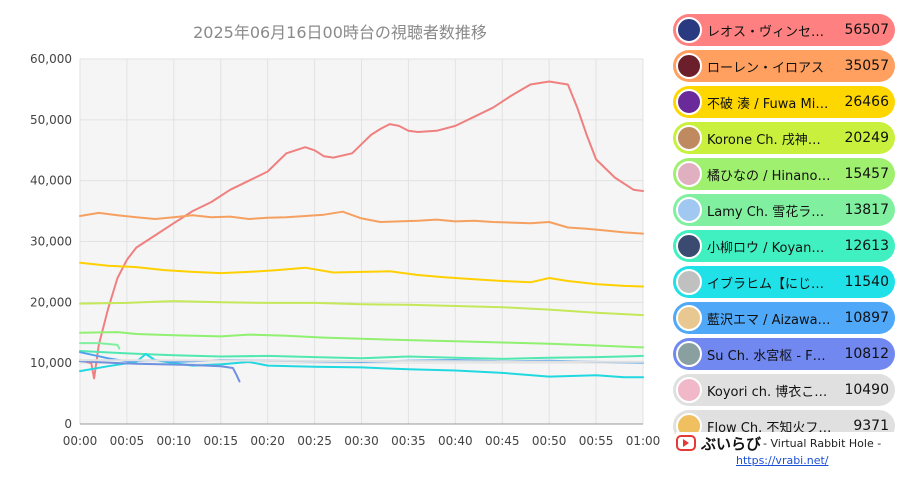 This screenshot has height=480, width=900. I want to click on x-tick-label: 00:15, so click(220, 441).